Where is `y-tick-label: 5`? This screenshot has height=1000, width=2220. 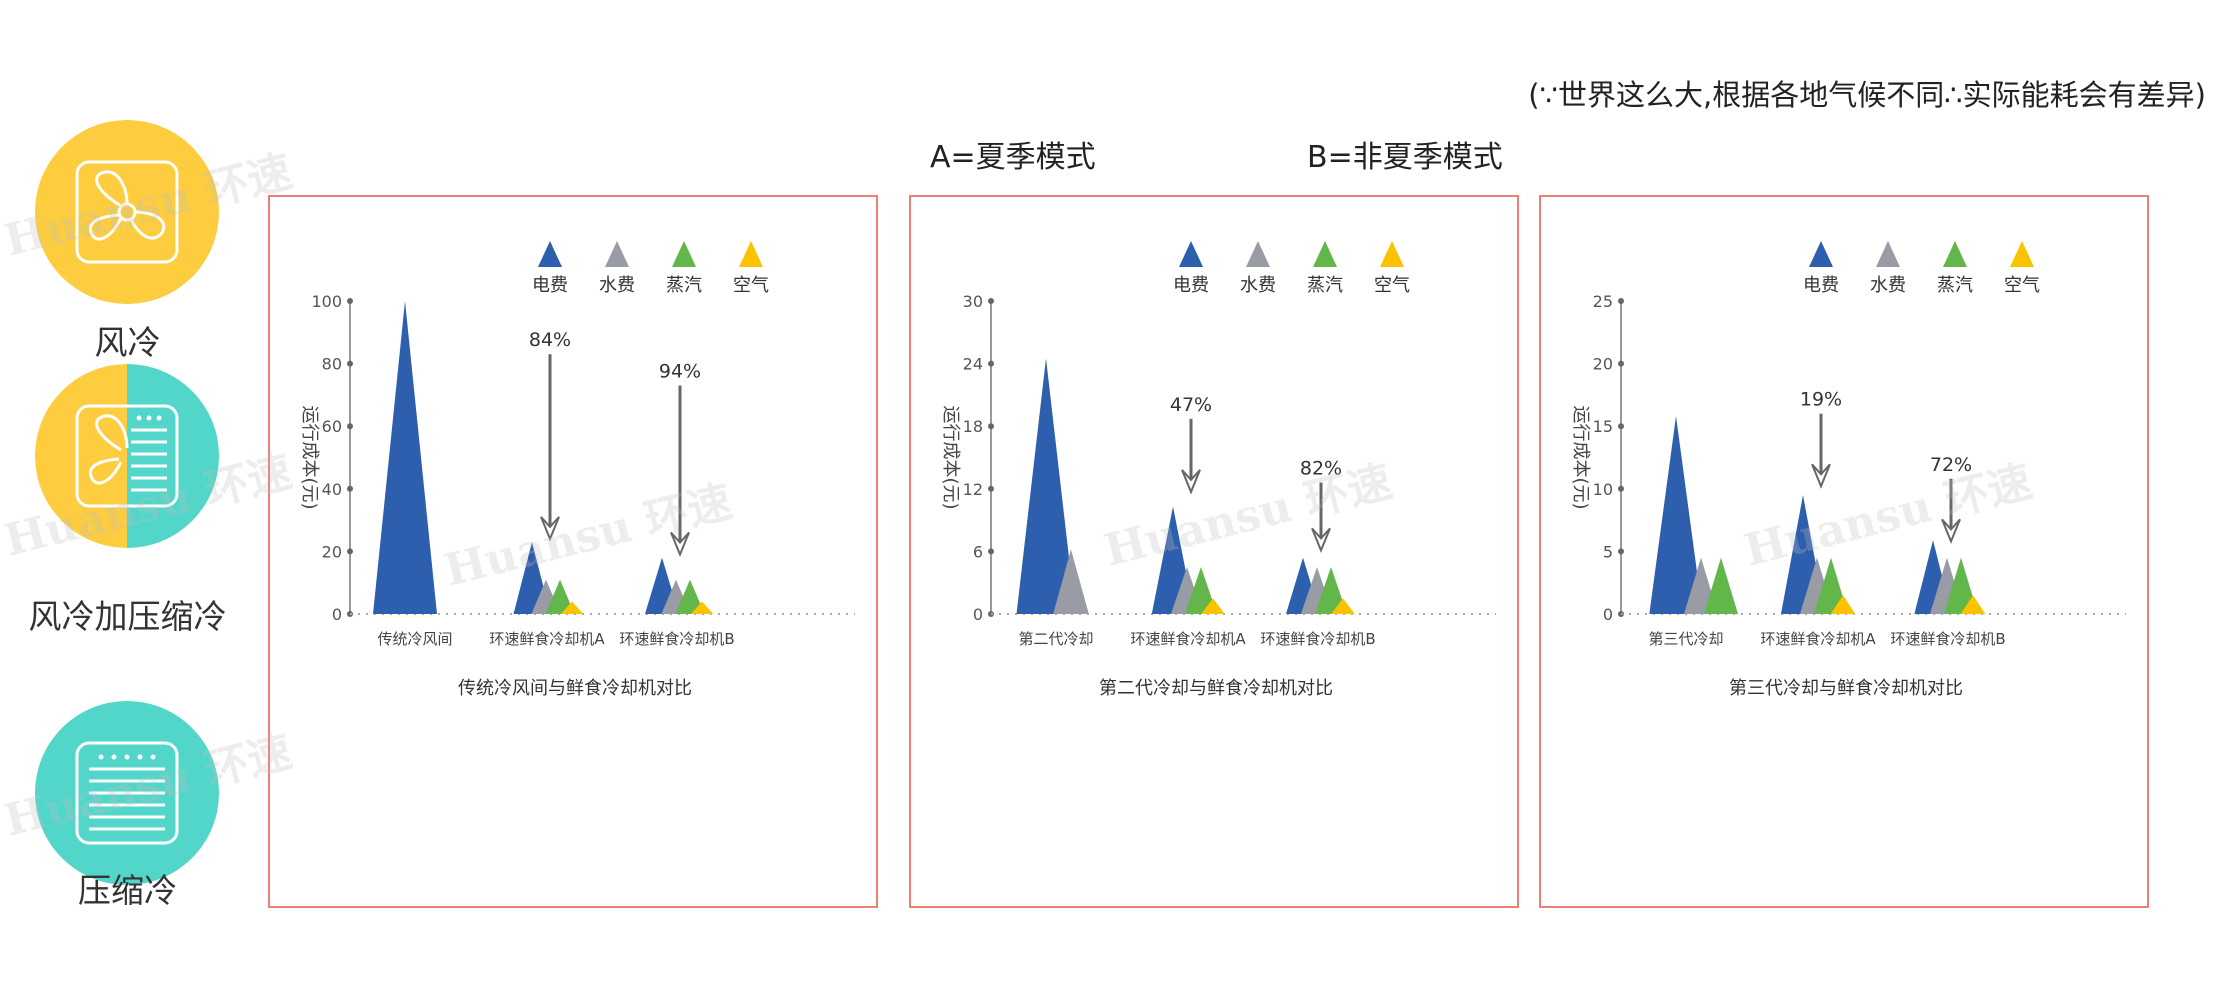 y-tick-label: 5 is located at coordinates (1608, 551).